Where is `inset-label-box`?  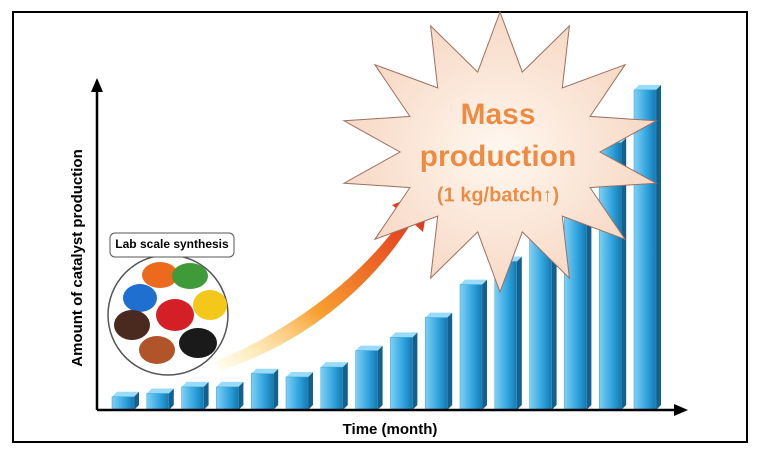 inset-label-box is located at coordinates (172, 245).